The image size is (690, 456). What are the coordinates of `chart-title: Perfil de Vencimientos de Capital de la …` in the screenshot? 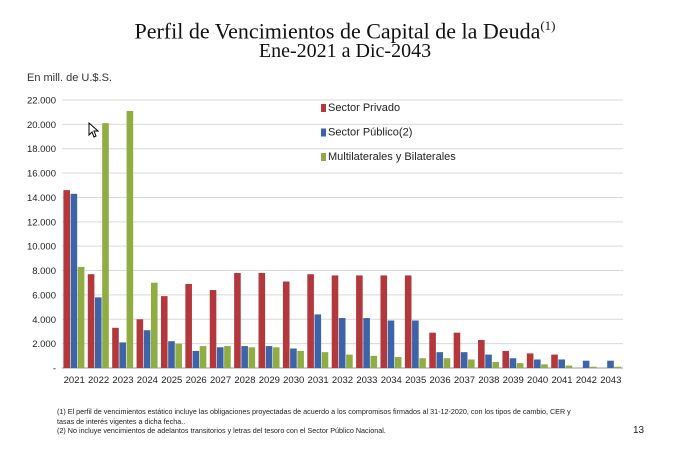 It's located at (345, 28).